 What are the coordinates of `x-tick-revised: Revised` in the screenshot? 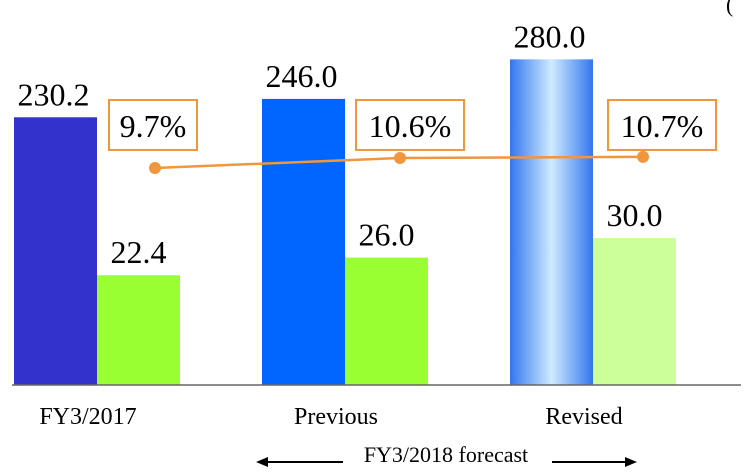 It's located at (583, 417).